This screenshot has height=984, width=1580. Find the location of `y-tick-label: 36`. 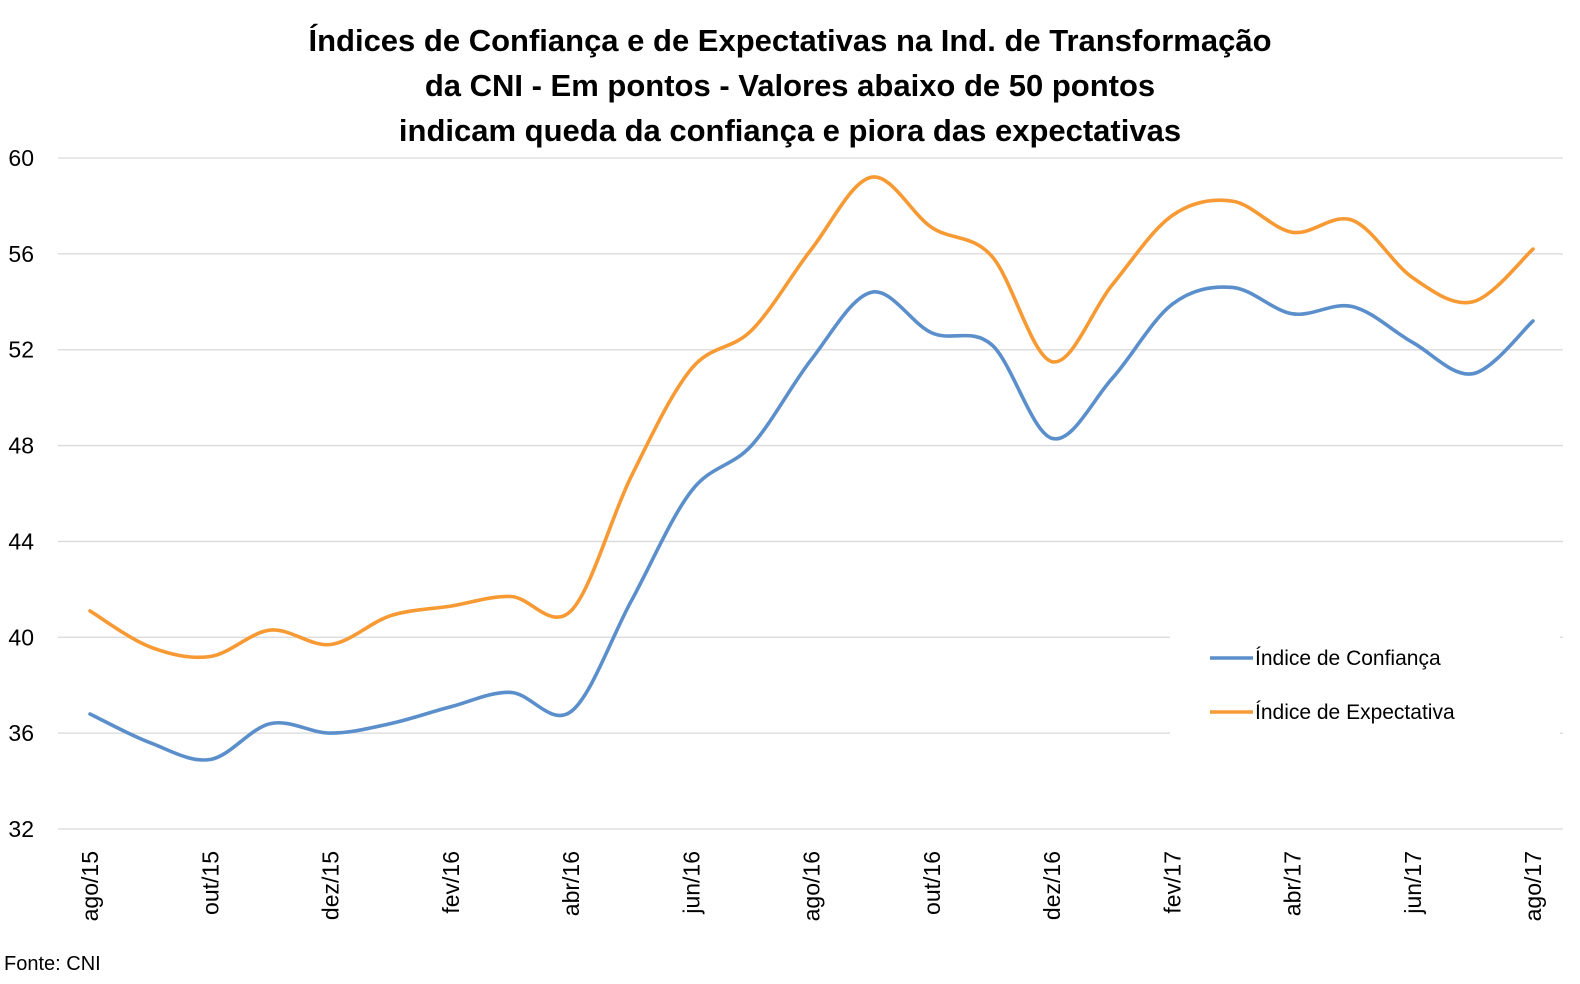

y-tick-label: 36 is located at coordinates (21, 733).